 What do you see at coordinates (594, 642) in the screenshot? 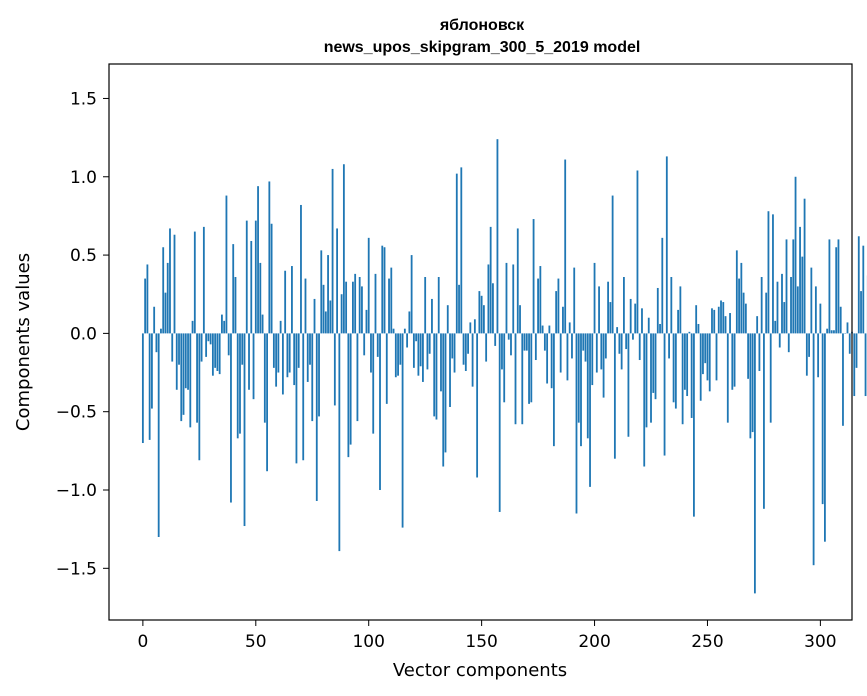
I see `x-tick-label: 200` at bounding box center [594, 642].